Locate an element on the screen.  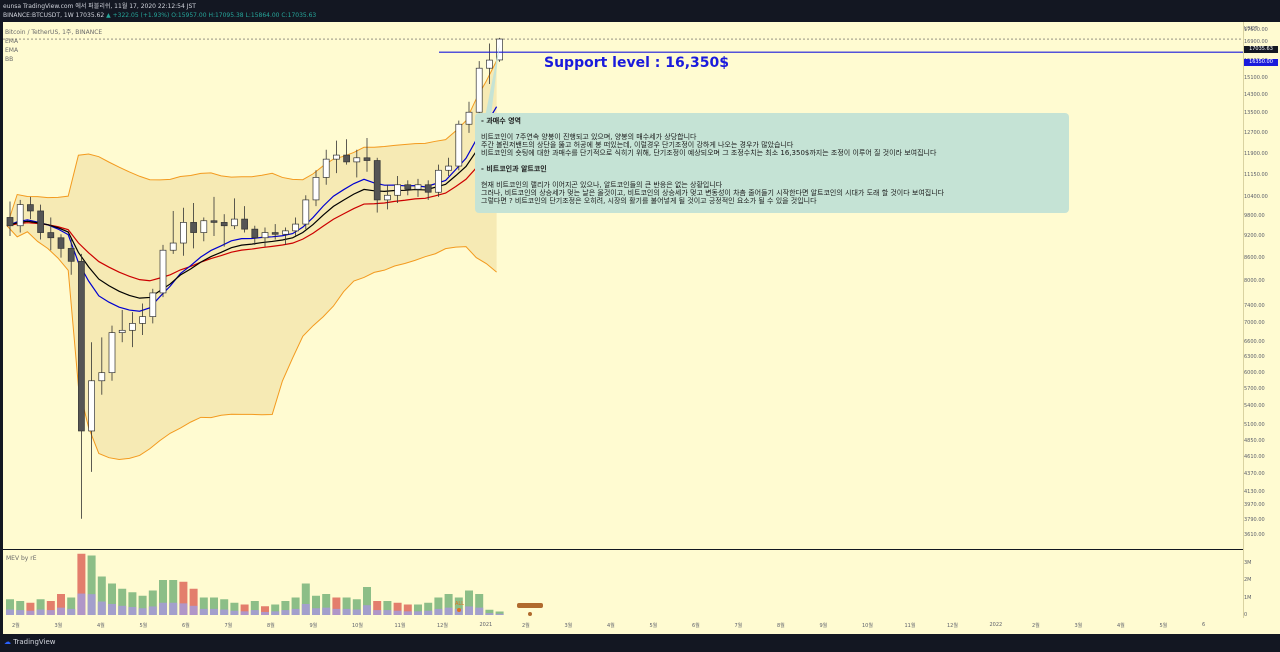
price-tick-label: 7400.00 is located at coordinates (1254, 305).